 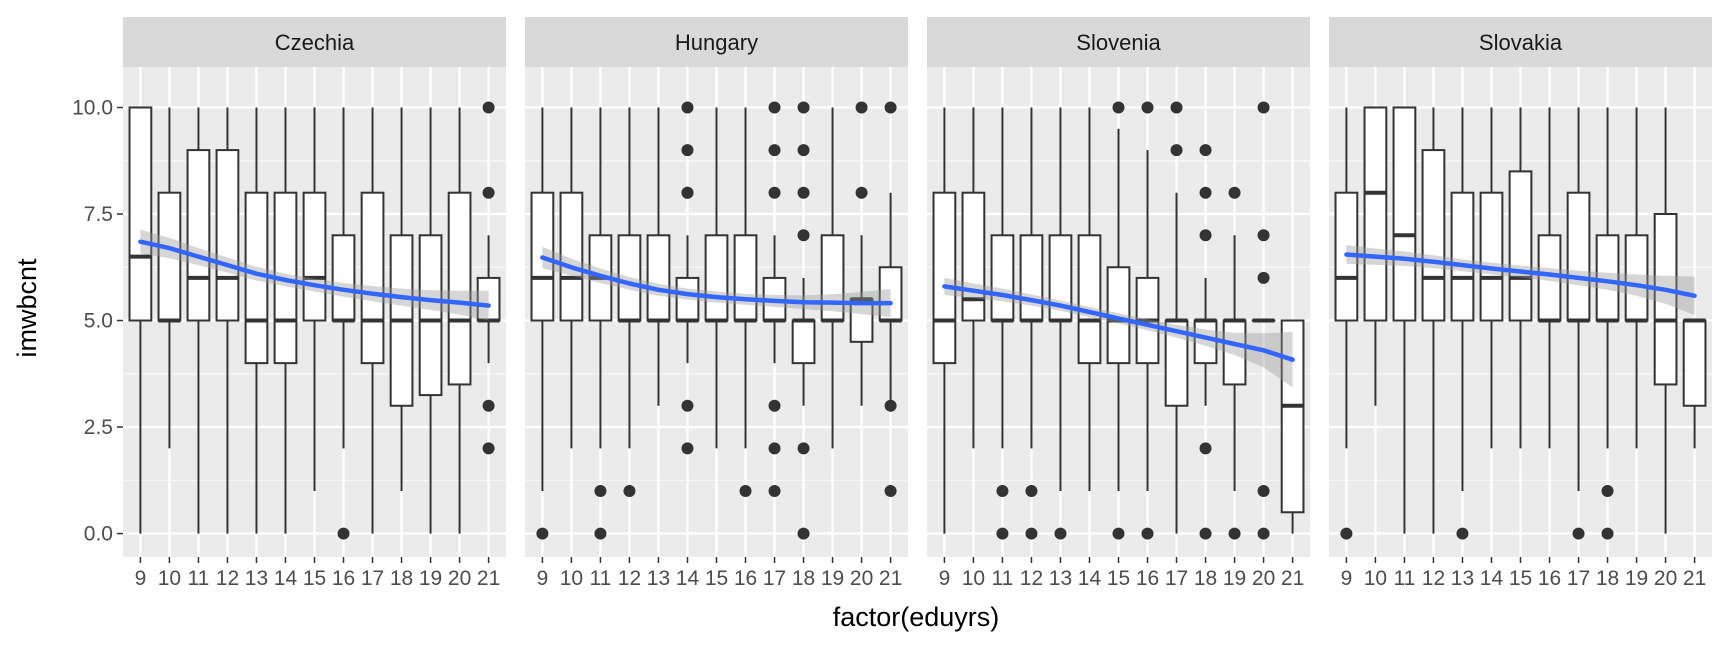 I want to click on smooth-confidence-band, so click(x=716, y=282).